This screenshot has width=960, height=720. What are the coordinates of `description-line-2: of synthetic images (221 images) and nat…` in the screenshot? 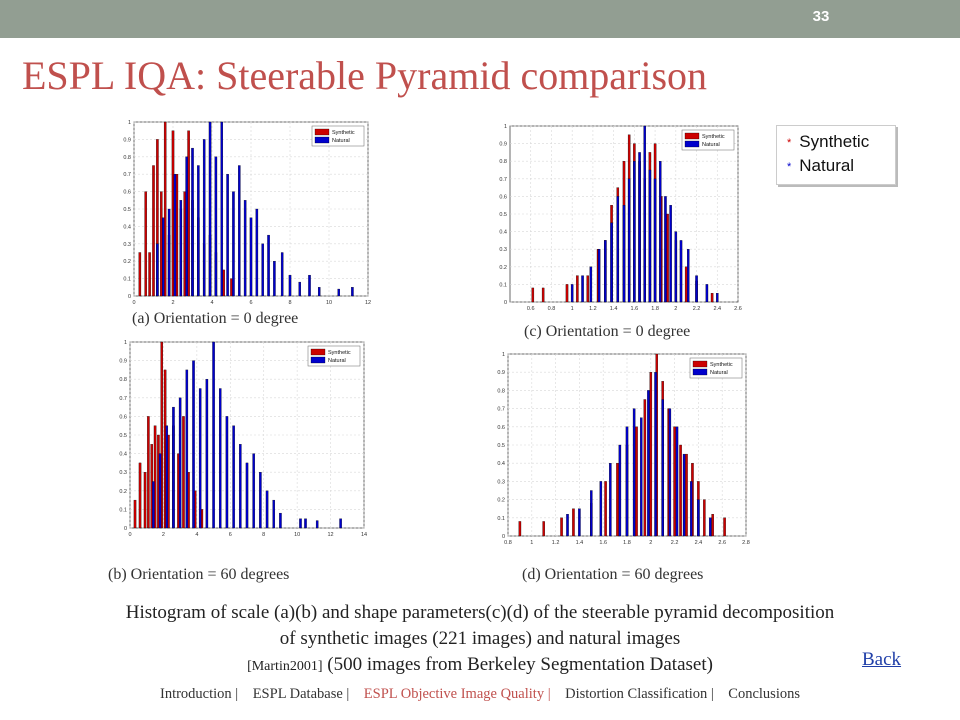 It's located at (480, 638).